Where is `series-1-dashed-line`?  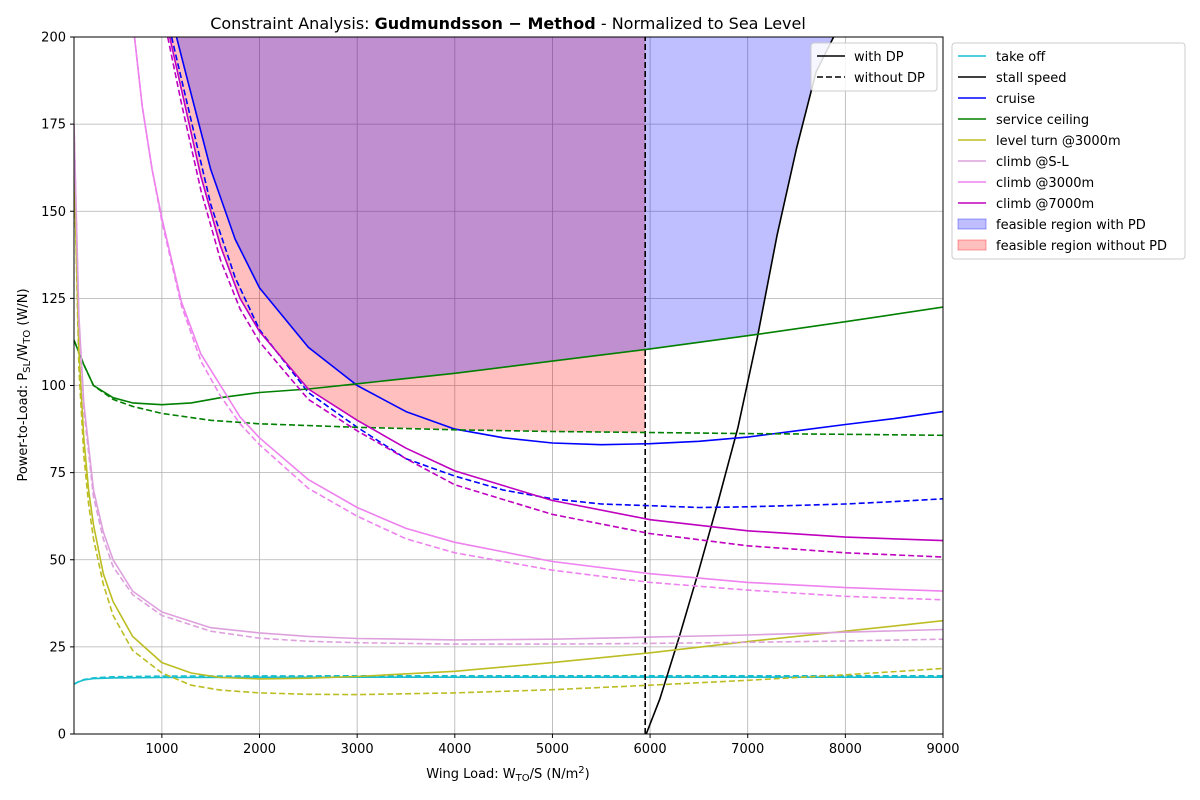 series-1-dashed-line is located at coordinates (508, 680).